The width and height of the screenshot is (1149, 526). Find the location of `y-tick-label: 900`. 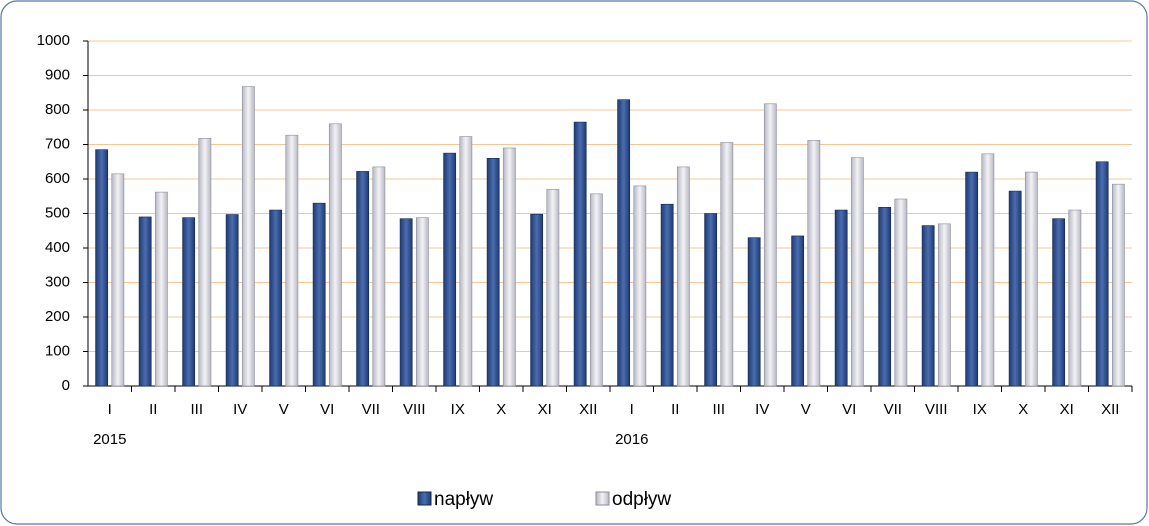

y-tick-label: 900 is located at coordinates (57, 74).